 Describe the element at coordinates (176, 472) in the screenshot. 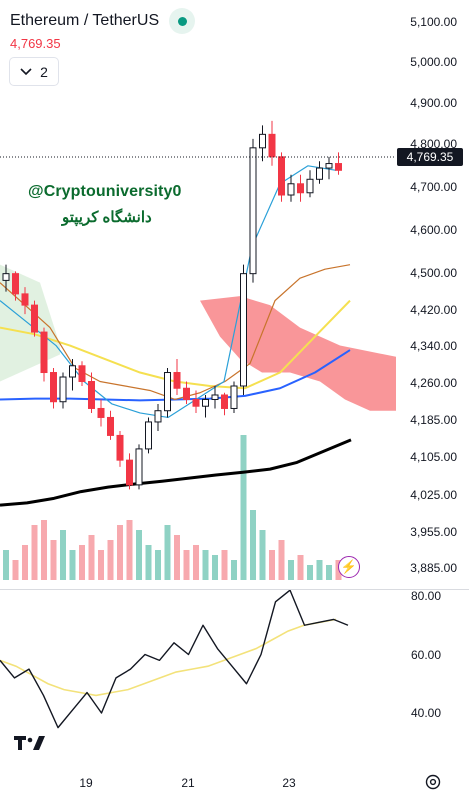

I see `moving-average-black` at that location.